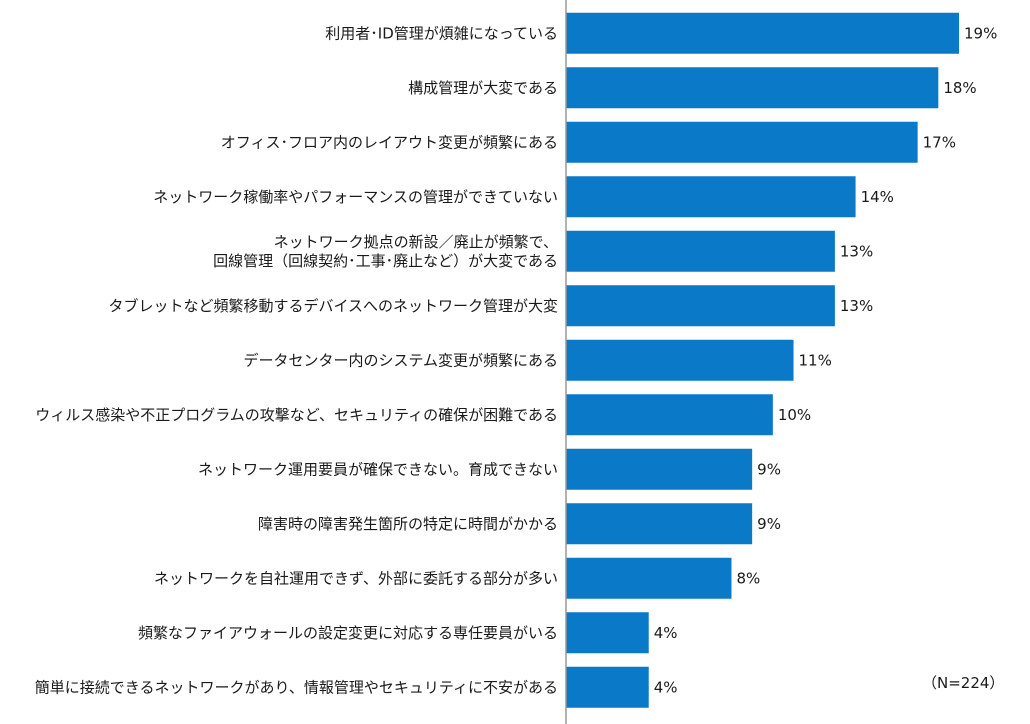  I want to click on category-label-9: ネットワーク運用要員が確保できない。育成できない, so click(378, 469).